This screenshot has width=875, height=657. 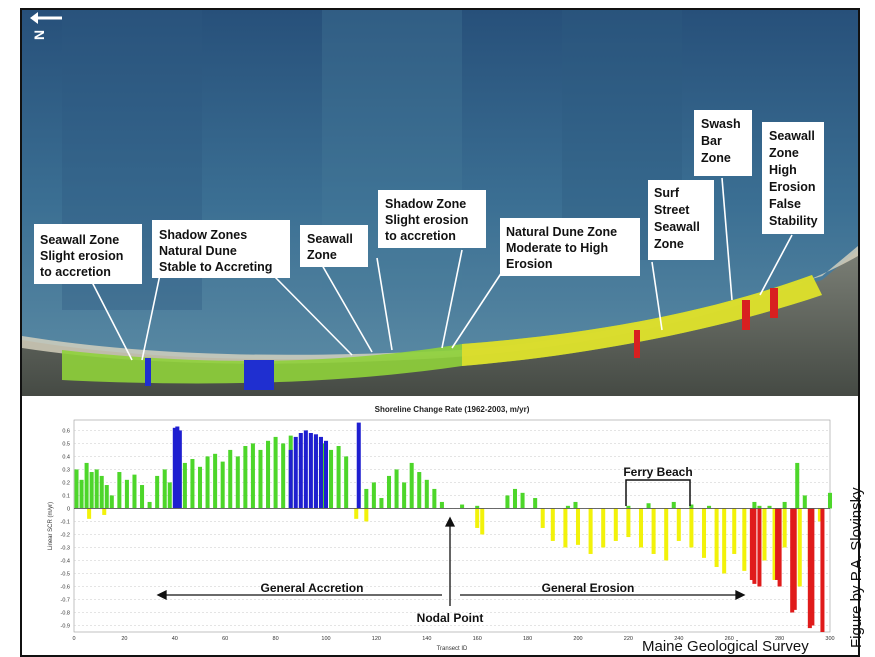 What do you see at coordinates (779, 639) in the screenshot?
I see `x-tick-label: 280` at bounding box center [779, 639].